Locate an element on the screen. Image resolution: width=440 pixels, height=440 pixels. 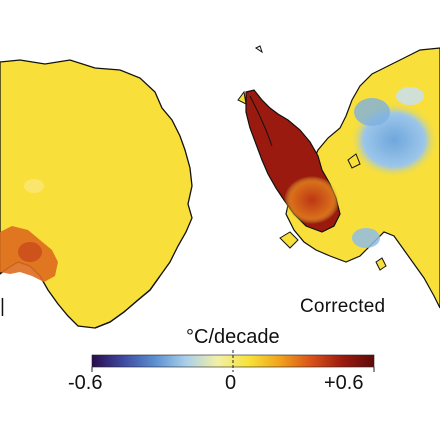
right-panel-label: Corrected is located at coordinates (343, 306).